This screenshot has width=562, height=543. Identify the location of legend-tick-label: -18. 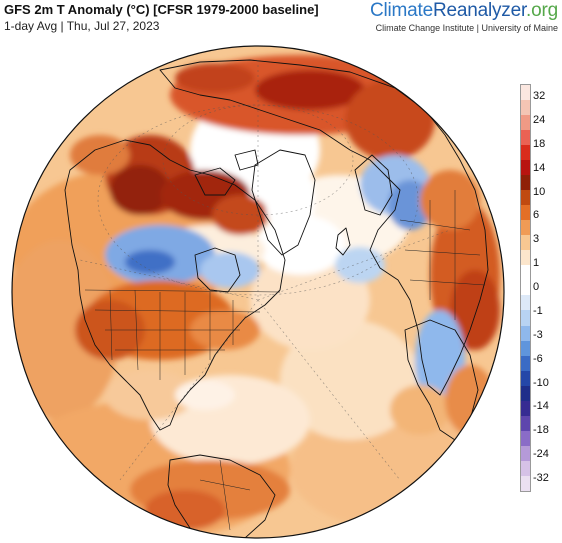
(541, 430).